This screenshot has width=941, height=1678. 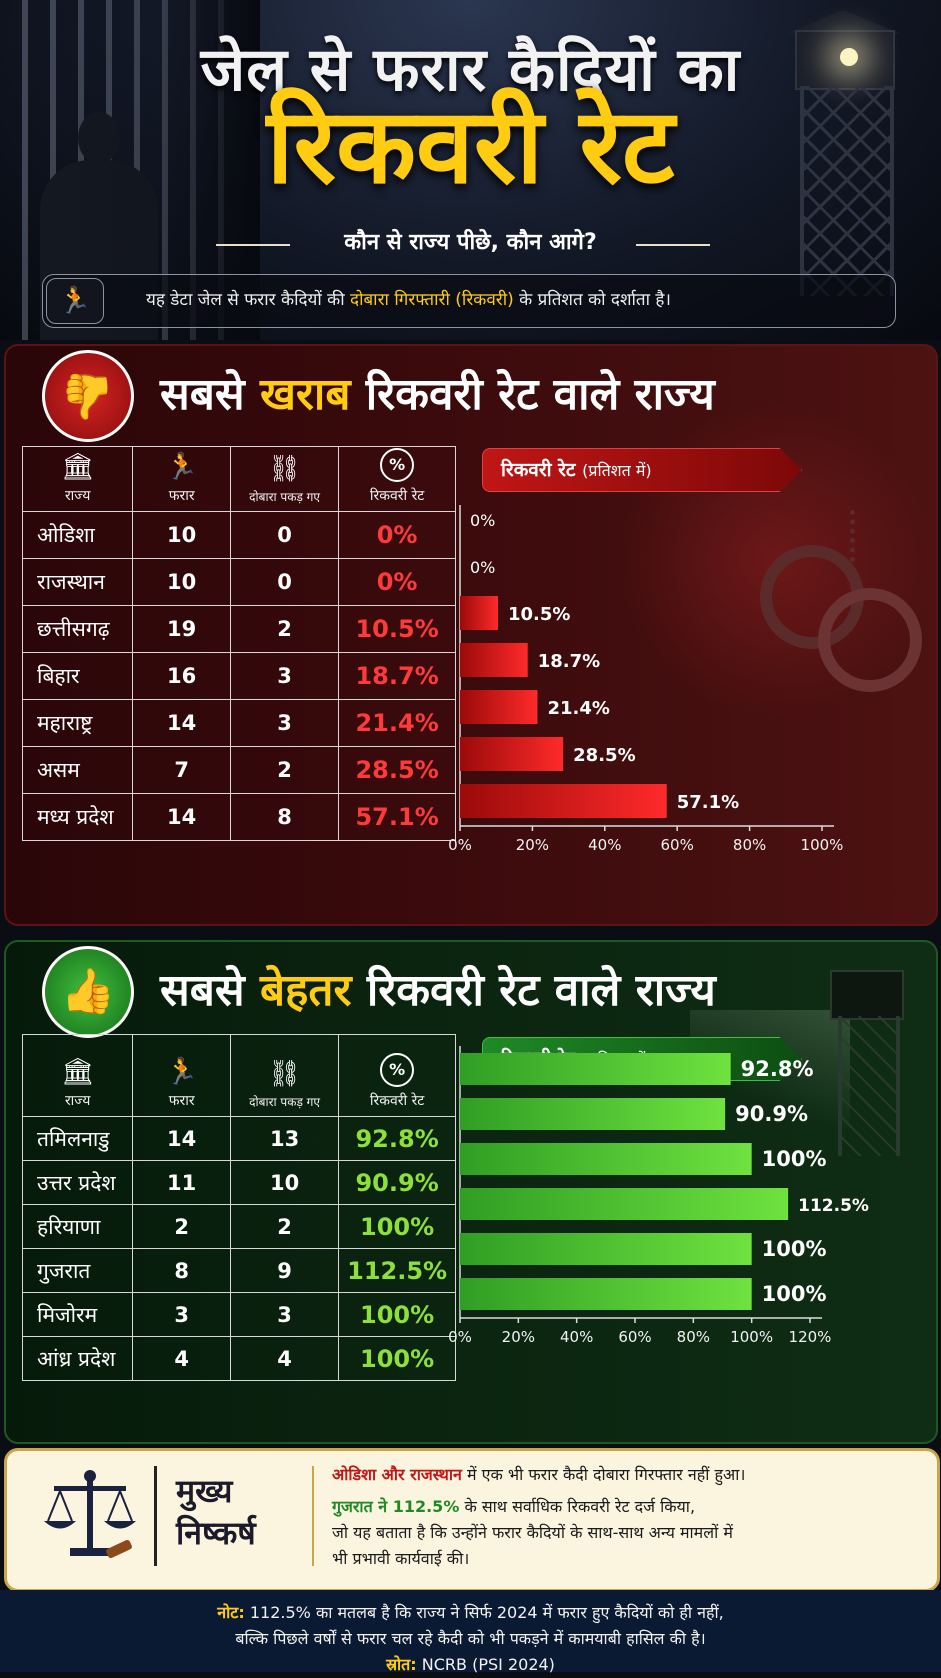 What do you see at coordinates (284, 723) in the screenshot?
I see `recaptured-count: 3` at bounding box center [284, 723].